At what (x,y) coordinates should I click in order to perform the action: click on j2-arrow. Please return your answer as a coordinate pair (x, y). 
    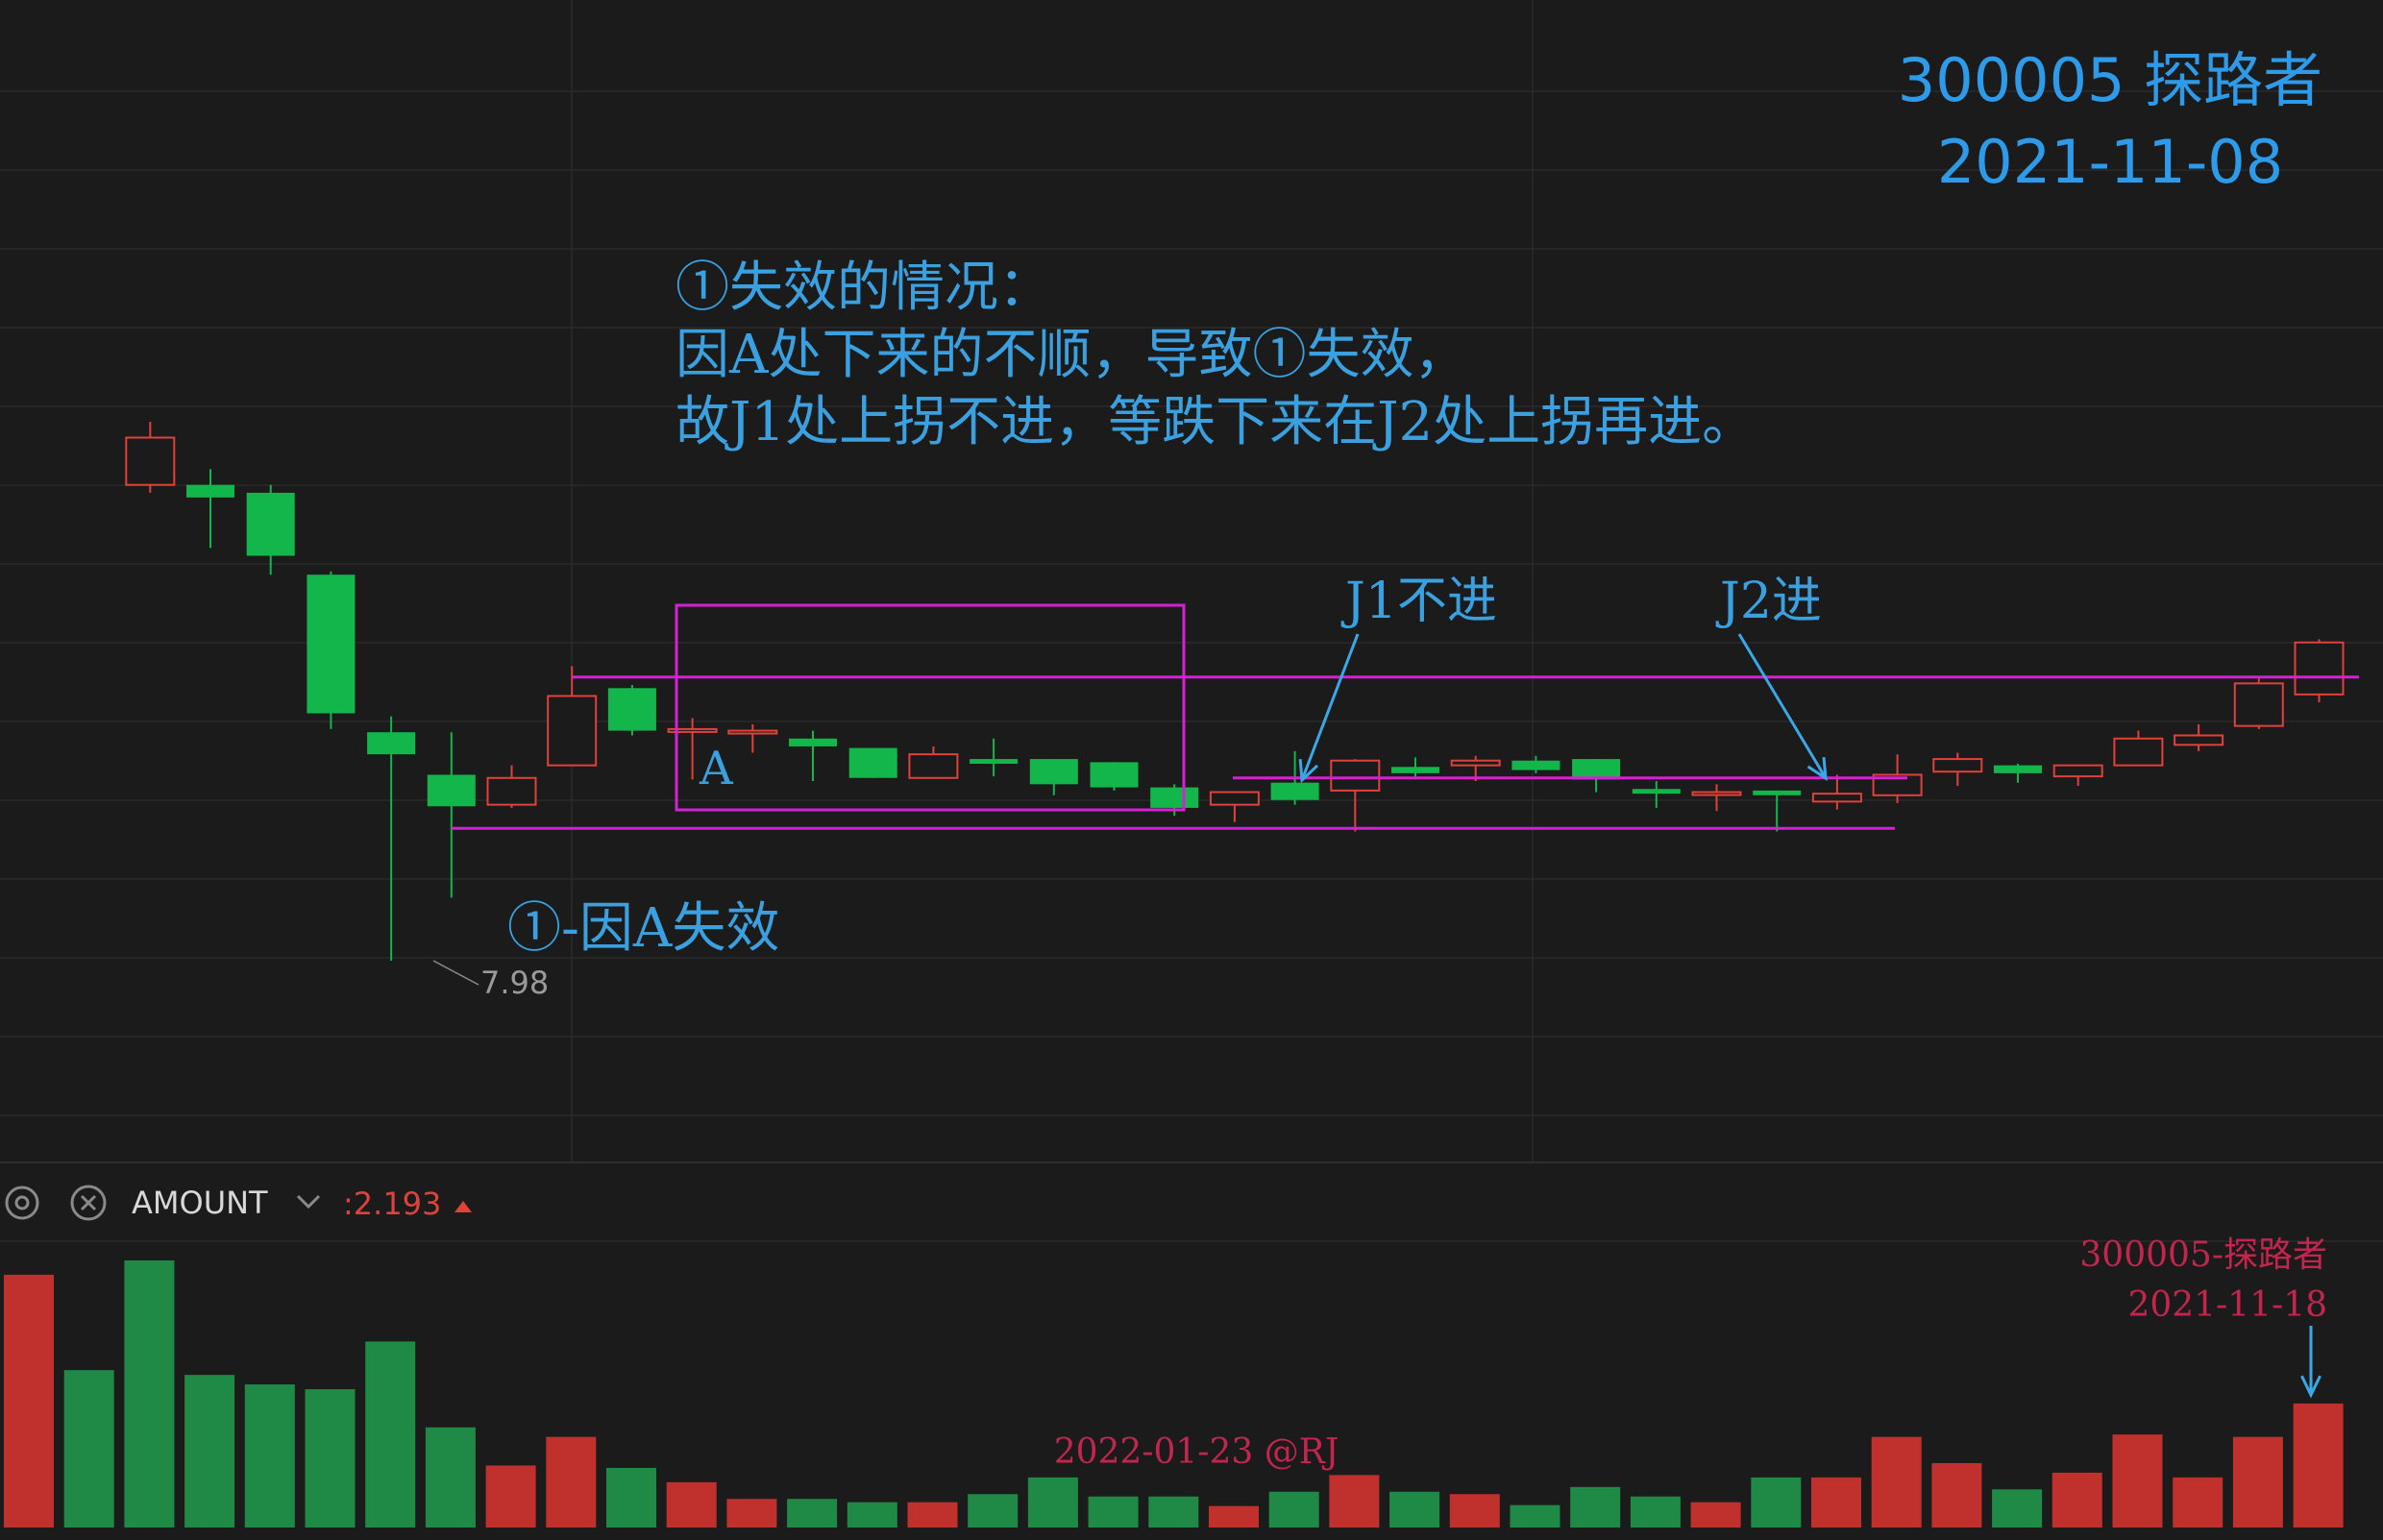
    Looking at the image, I should click on (1783, 706).